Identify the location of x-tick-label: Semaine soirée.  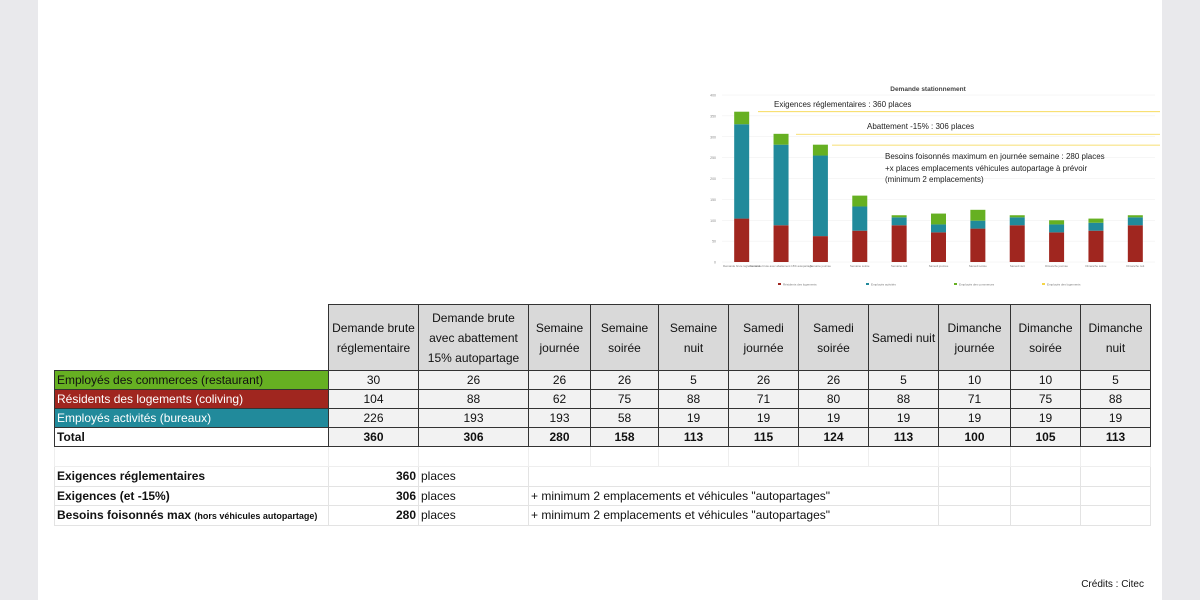
(860, 266).